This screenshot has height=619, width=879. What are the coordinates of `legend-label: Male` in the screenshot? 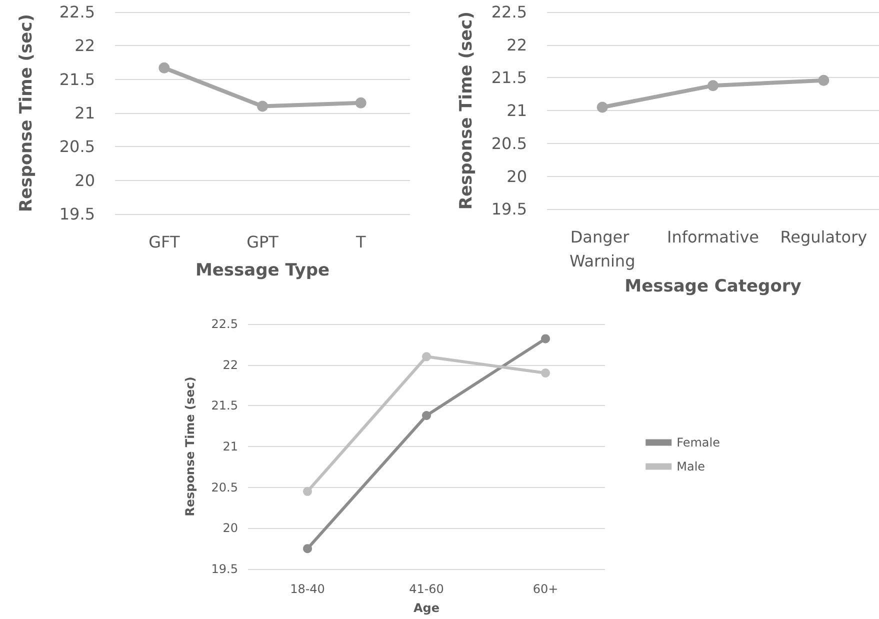 It's located at (691, 467).